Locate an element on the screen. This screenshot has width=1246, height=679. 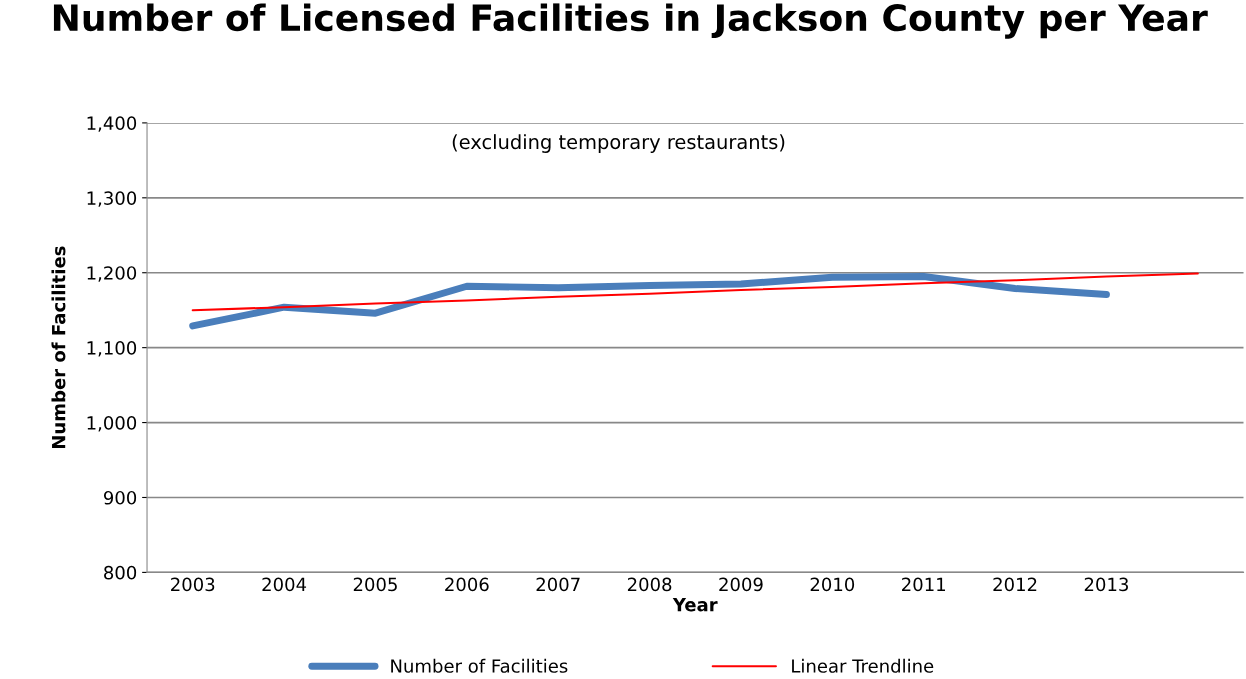
x-axis-title: Year is located at coordinates (695, 605).